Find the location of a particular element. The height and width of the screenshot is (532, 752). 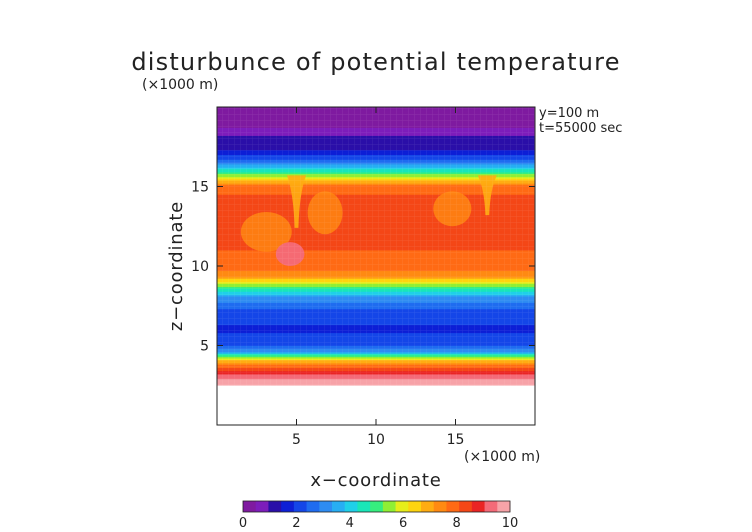

y-tick-label: 5 is located at coordinates (204, 347).